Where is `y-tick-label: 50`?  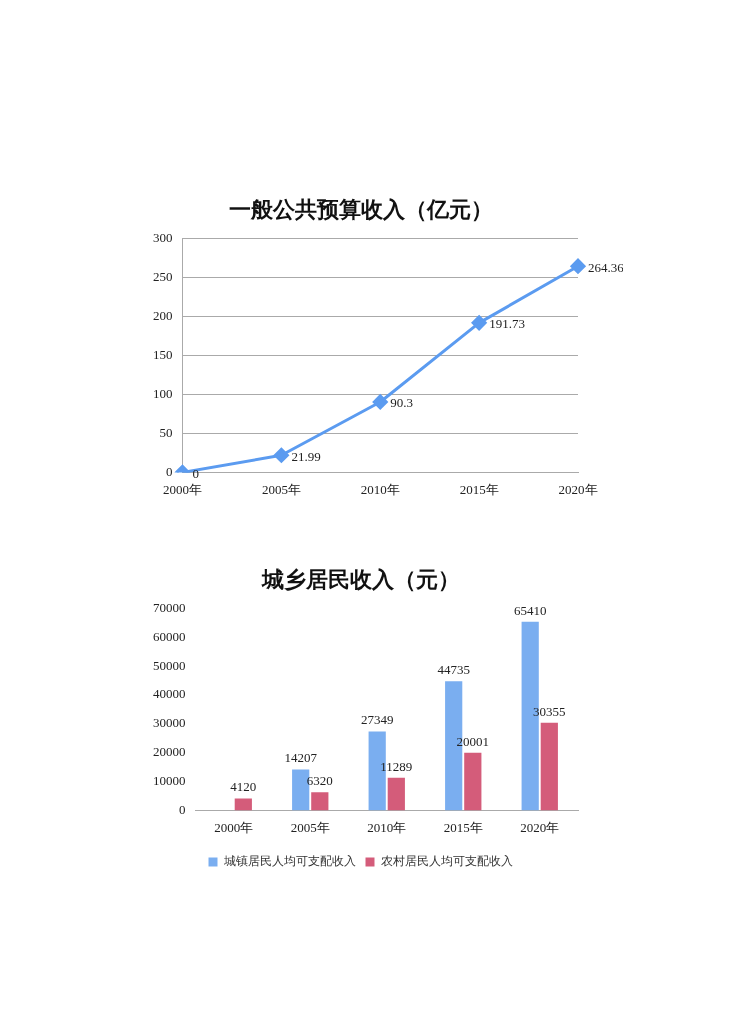
y-tick-label: 50 is located at coordinates (166, 432).